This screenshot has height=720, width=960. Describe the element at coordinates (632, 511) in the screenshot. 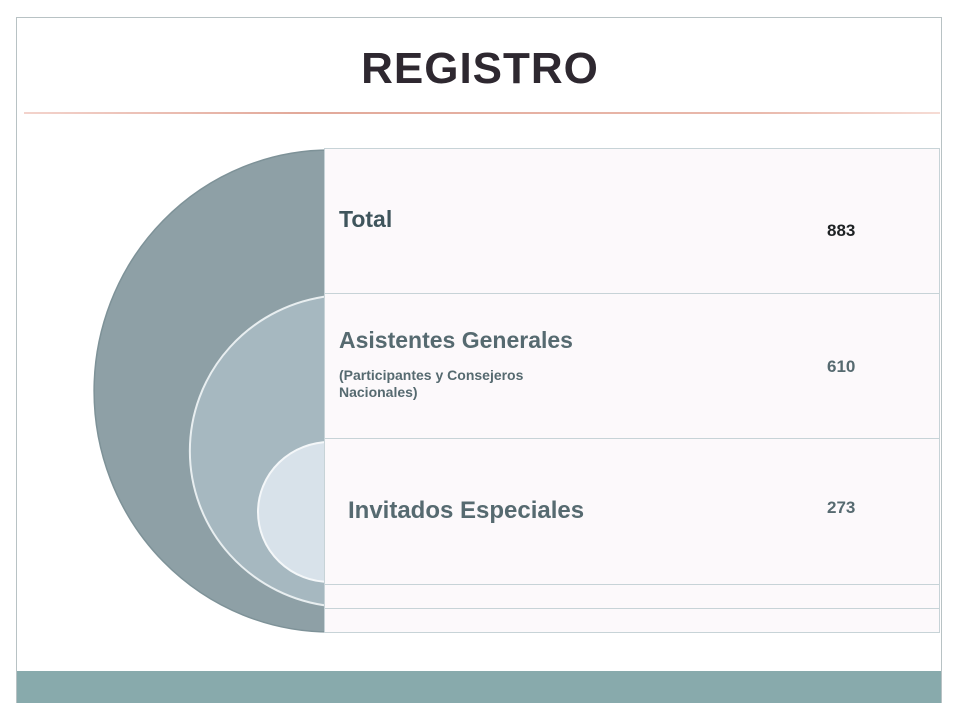

I see `row-panel-invitados` at that location.